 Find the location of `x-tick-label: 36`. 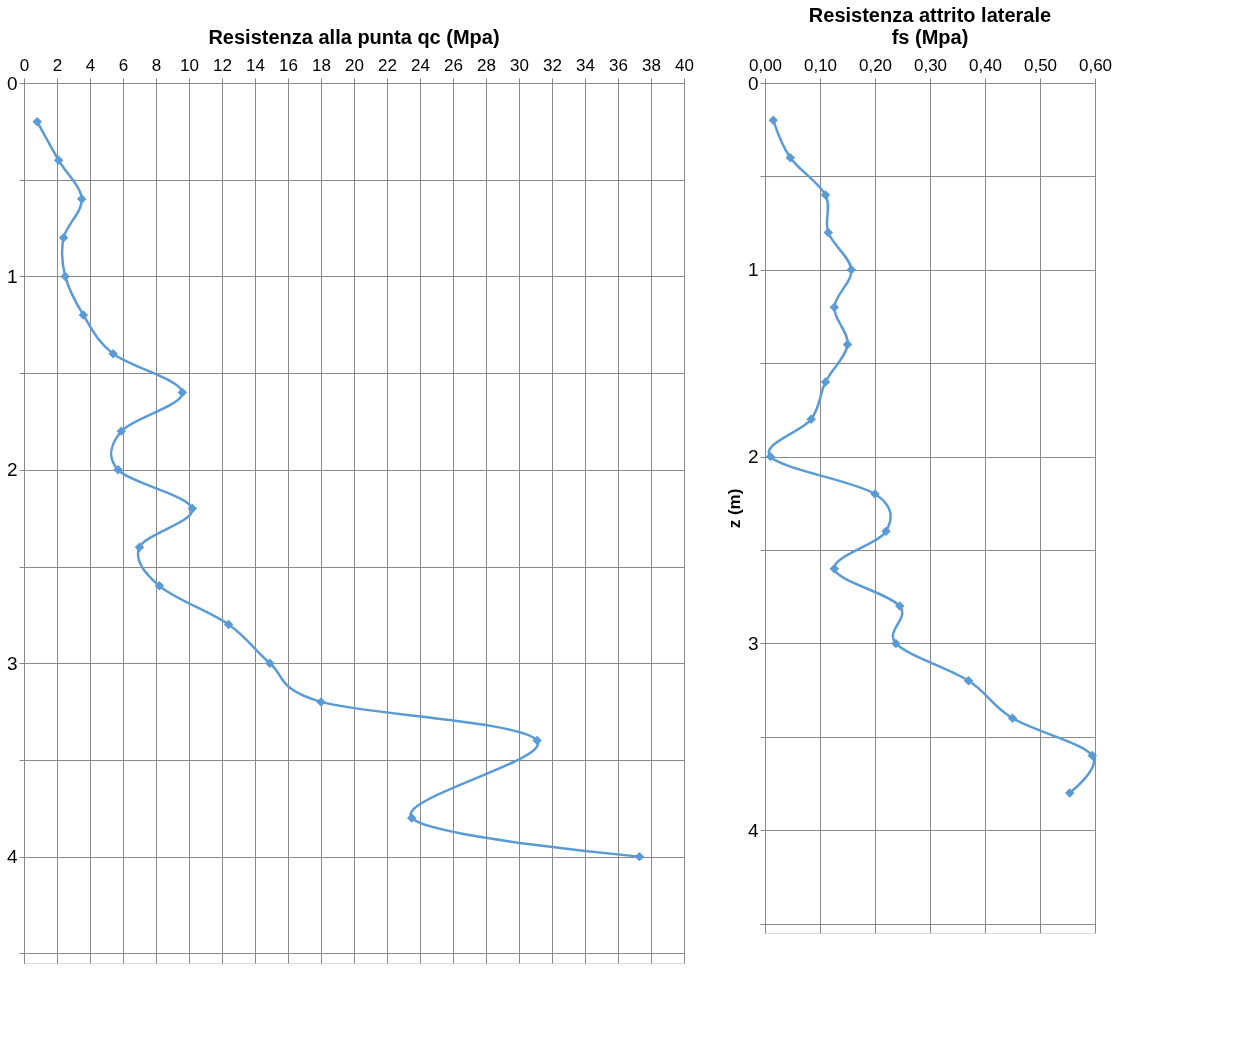

x-tick-label: 36 is located at coordinates (618, 65).